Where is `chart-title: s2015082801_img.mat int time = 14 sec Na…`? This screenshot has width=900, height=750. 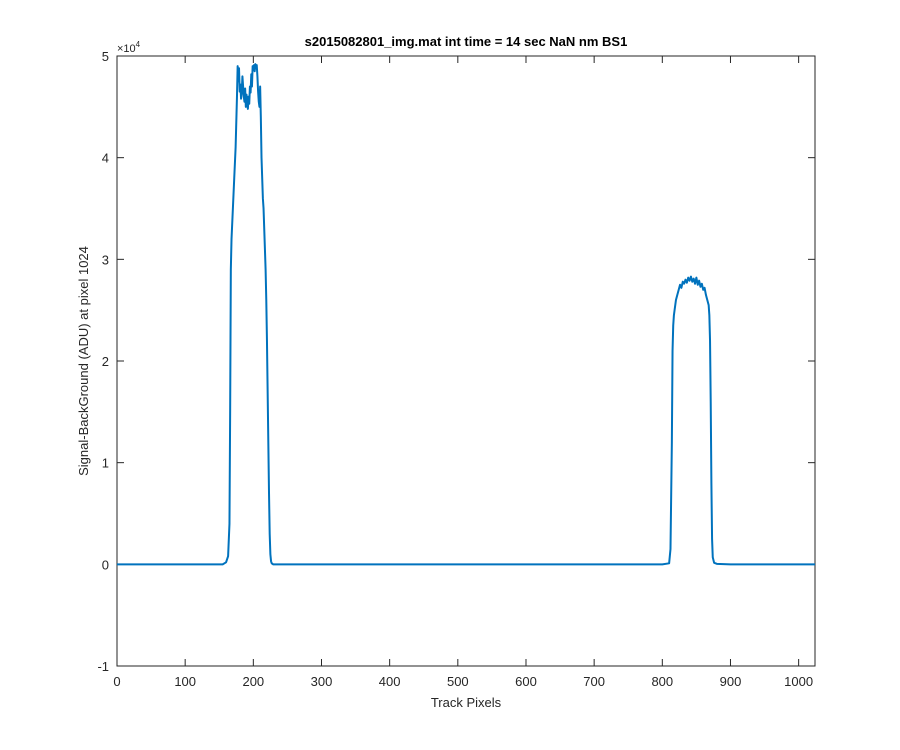
chart-title: s2015082801_img.mat int time = 14 sec Na… is located at coordinates (466, 41).